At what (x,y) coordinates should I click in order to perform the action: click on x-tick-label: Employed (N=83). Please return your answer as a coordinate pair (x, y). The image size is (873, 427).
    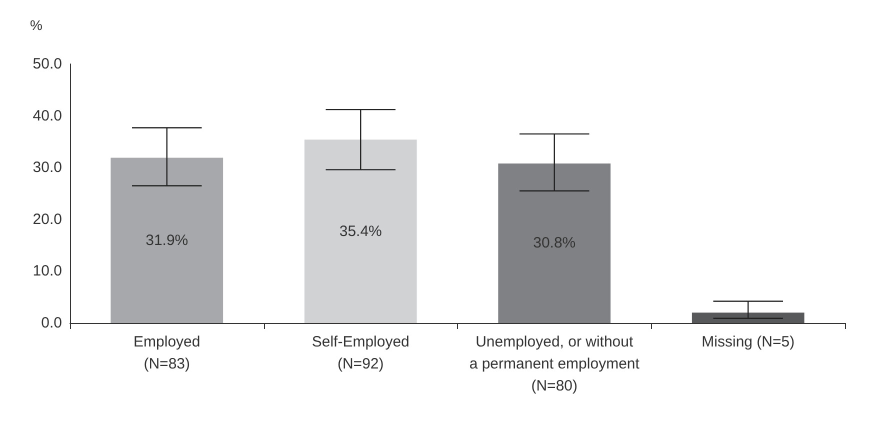
    Looking at the image, I should click on (167, 353).